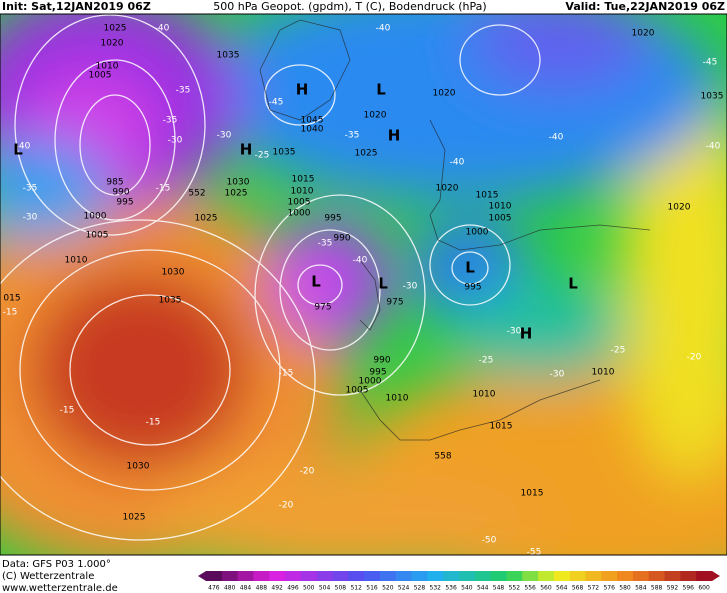 This screenshot has height=593, width=727. I want to click on valid-time: Valid: Tue,22JAN2019 06Z, so click(645, 6).